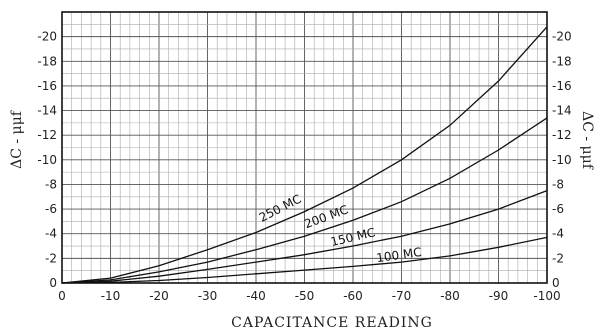 Image resolution: width=604 pixels, height=333 pixels. What do you see at coordinates (562, 37) in the screenshot?
I see `y-tick-label-right: -20` at bounding box center [562, 37].